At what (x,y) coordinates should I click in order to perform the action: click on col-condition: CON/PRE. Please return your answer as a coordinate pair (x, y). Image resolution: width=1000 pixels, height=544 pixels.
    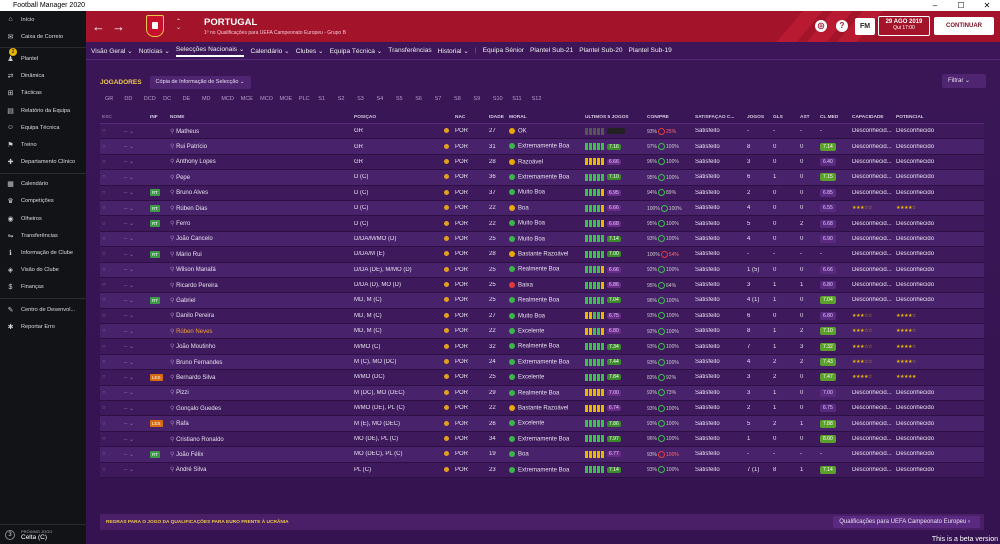
    Looking at the image, I should click on (658, 117).